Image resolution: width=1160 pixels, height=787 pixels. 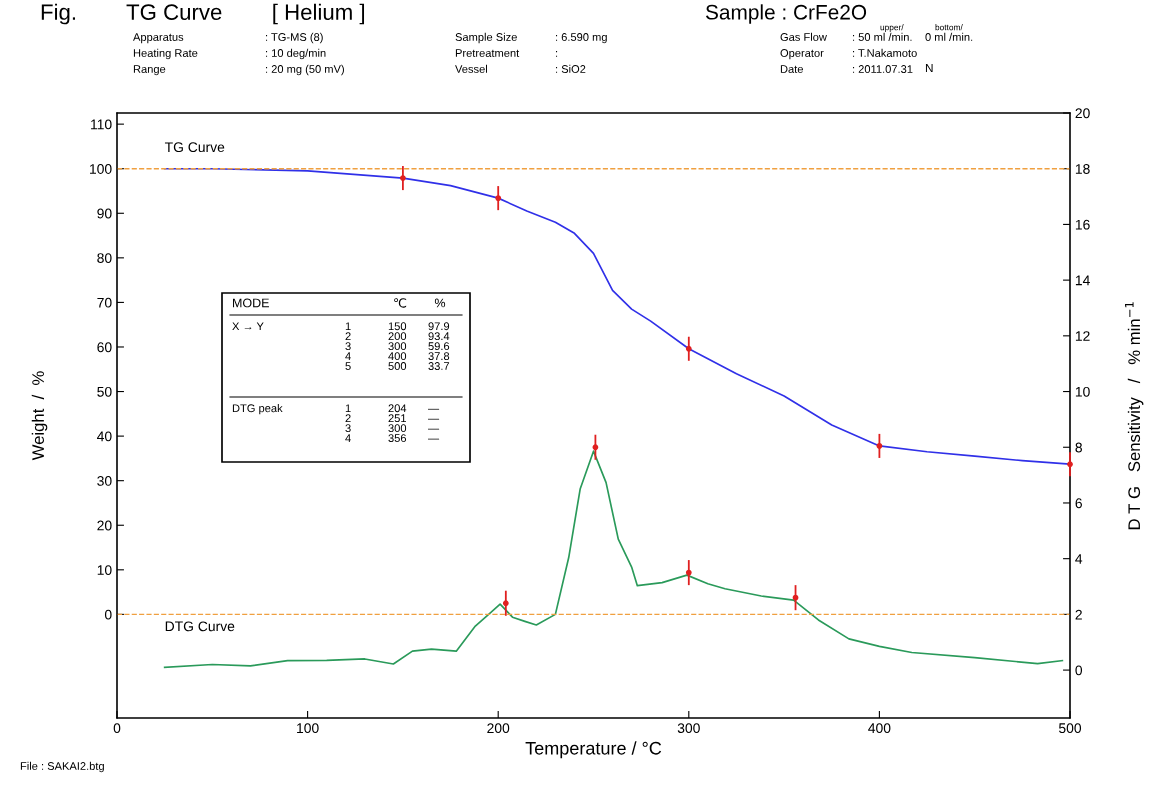 What do you see at coordinates (1078, 447) in the screenshot?
I see `y2-tick-label: 8` at bounding box center [1078, 447].